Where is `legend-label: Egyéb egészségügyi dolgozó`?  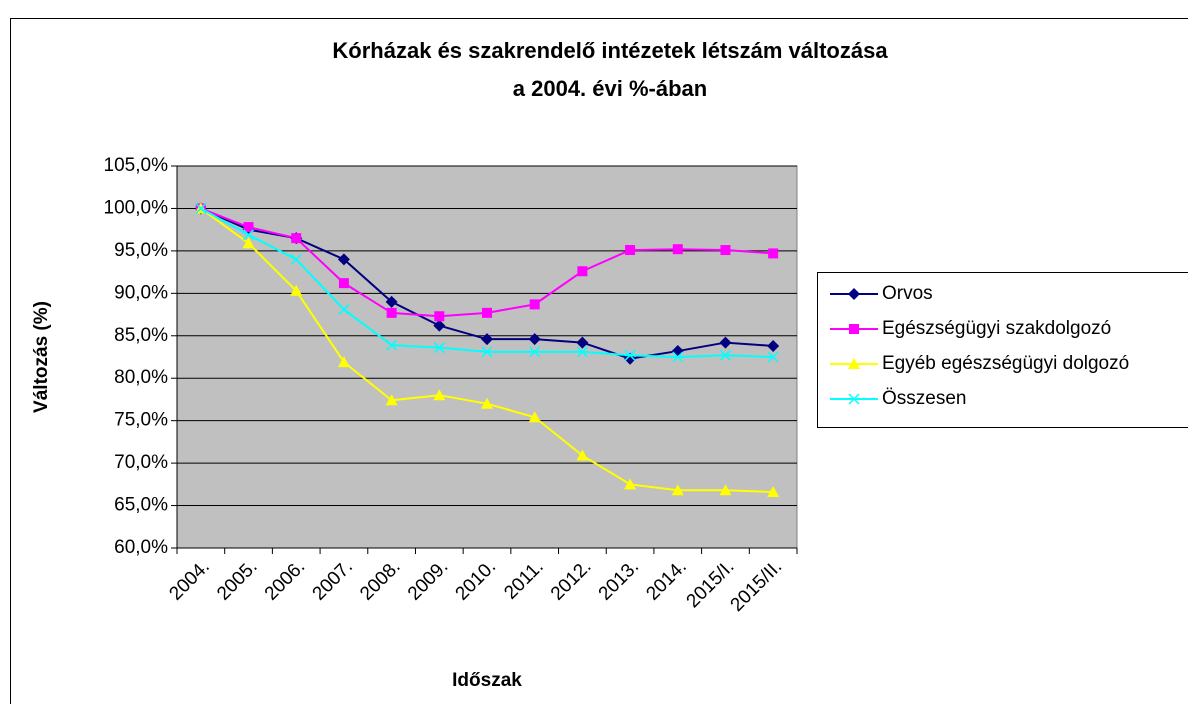 legend-label: Egyéb egészségügyi dolgozó is located at coordinates (1005, 363).